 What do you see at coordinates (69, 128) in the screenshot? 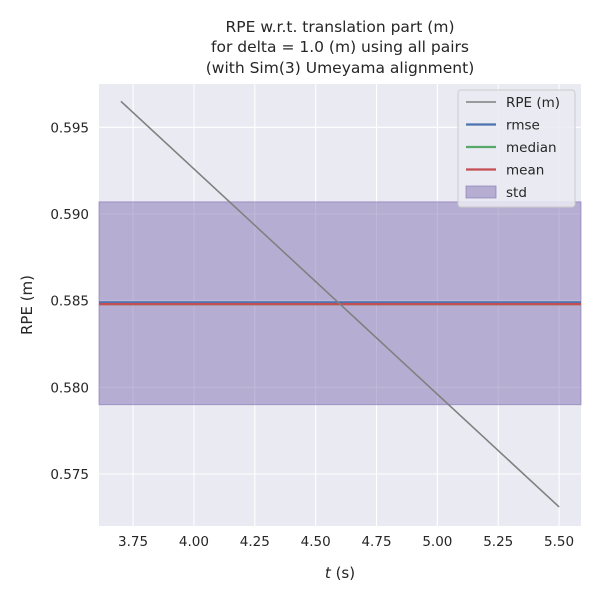
I see `y-tick-label: 0.595` at bounding box center [69, 128].